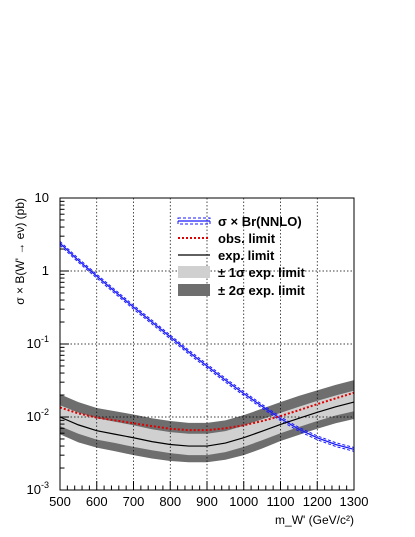 The width and height of the screenshot is (415, 537). Describe the element at coordinates (45, 485) in the screenshot. I see `y-tick-exponent: -3` at that location.